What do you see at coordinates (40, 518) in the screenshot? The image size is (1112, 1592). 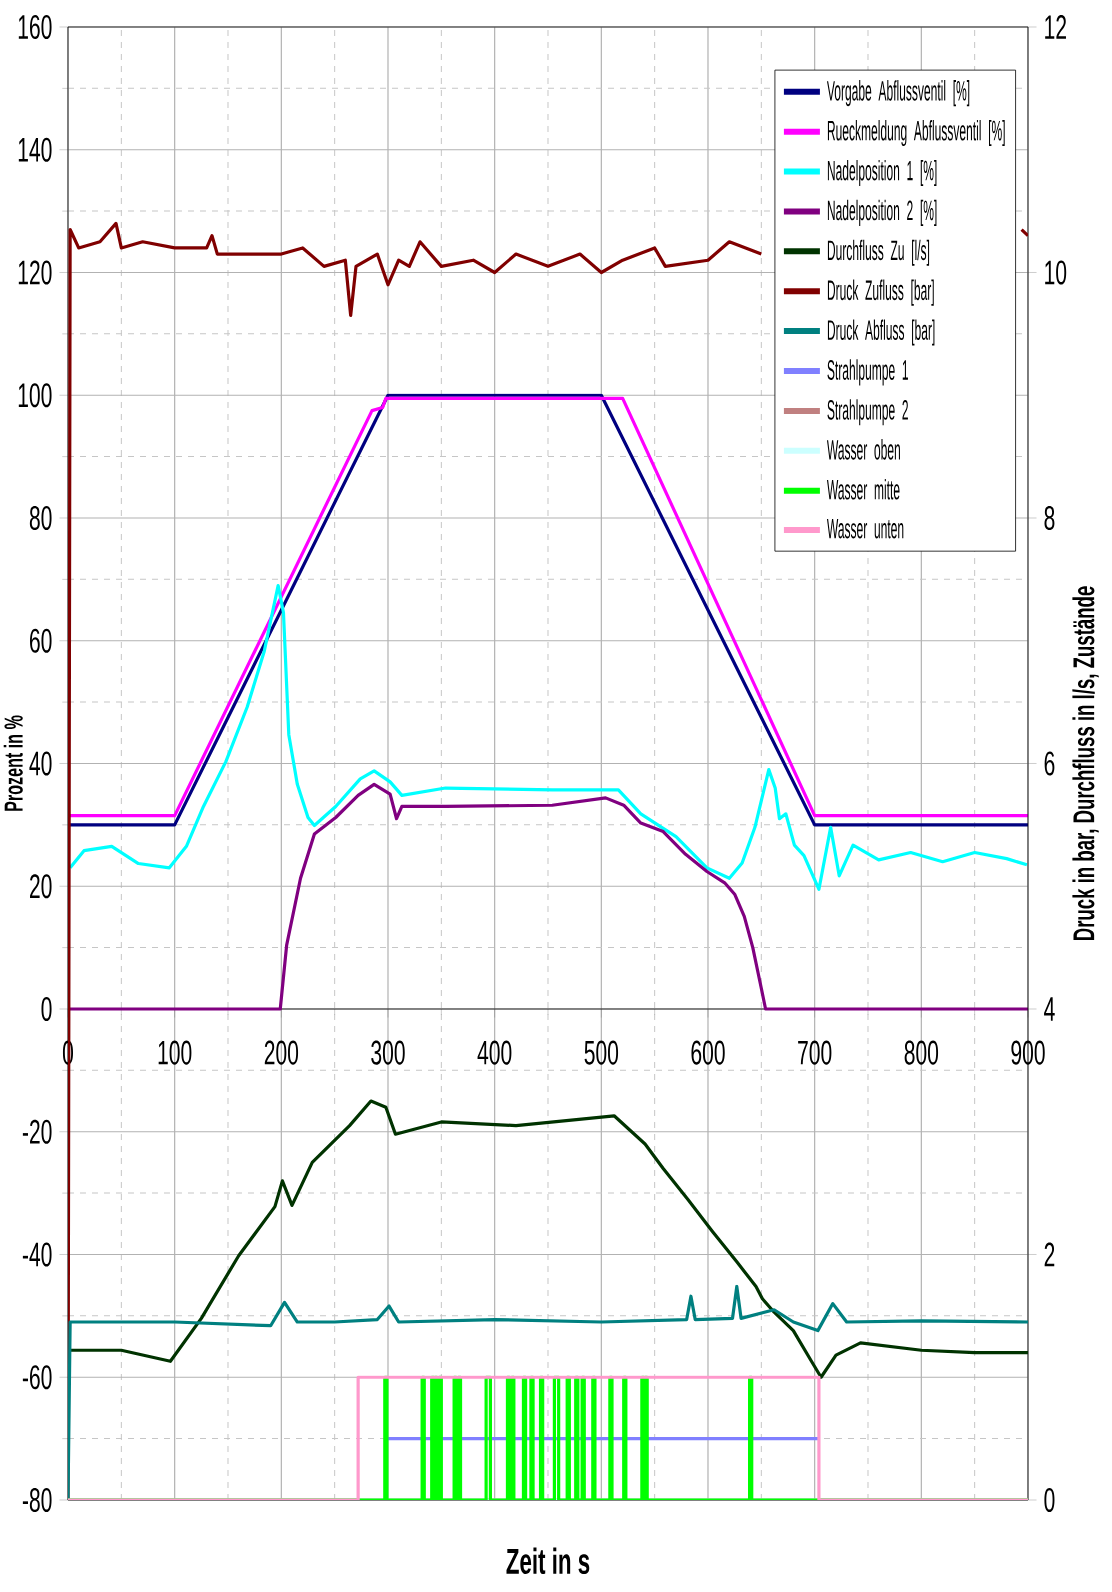 I see `y-tick-label: 80` at bounding box center [40, 518].